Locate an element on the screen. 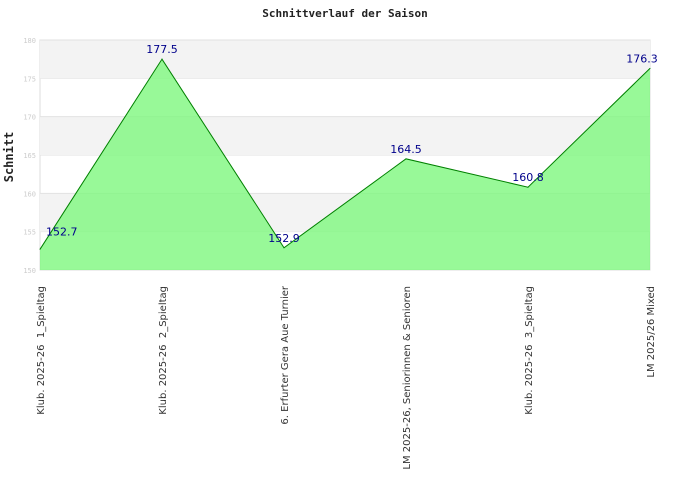 The height and width of the screenshot is (500, 690). x-tick-label: LM 2025/26 Mixed is located at coordinates (651, 332).